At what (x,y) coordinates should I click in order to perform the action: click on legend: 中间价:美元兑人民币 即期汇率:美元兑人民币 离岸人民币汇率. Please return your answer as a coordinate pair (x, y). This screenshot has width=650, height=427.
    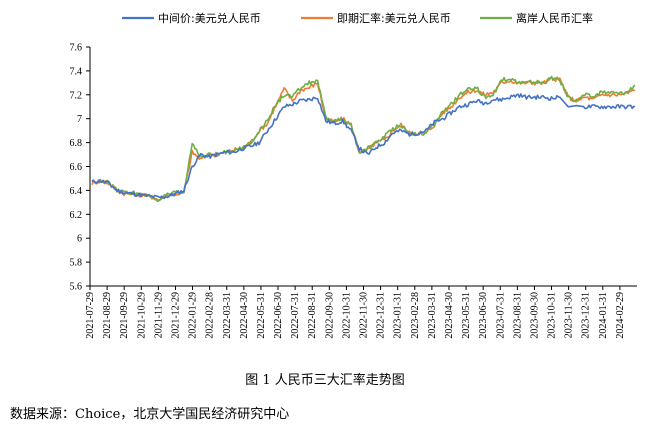
    Looking at the image, I should click on (357, 18).